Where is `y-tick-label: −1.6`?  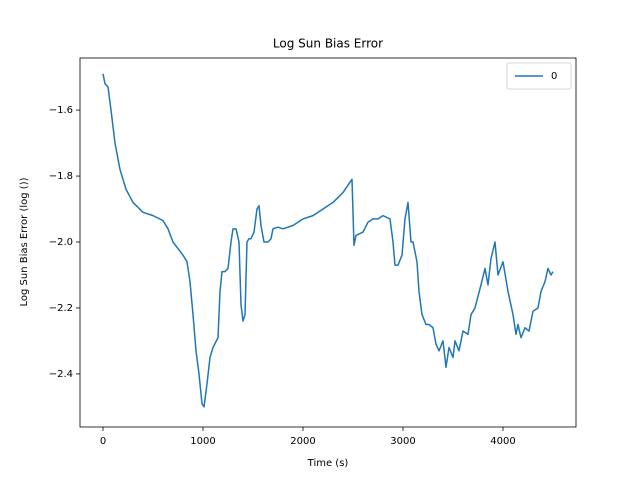 y-tick-label: −1.6 is located at coordinates (61, 110).